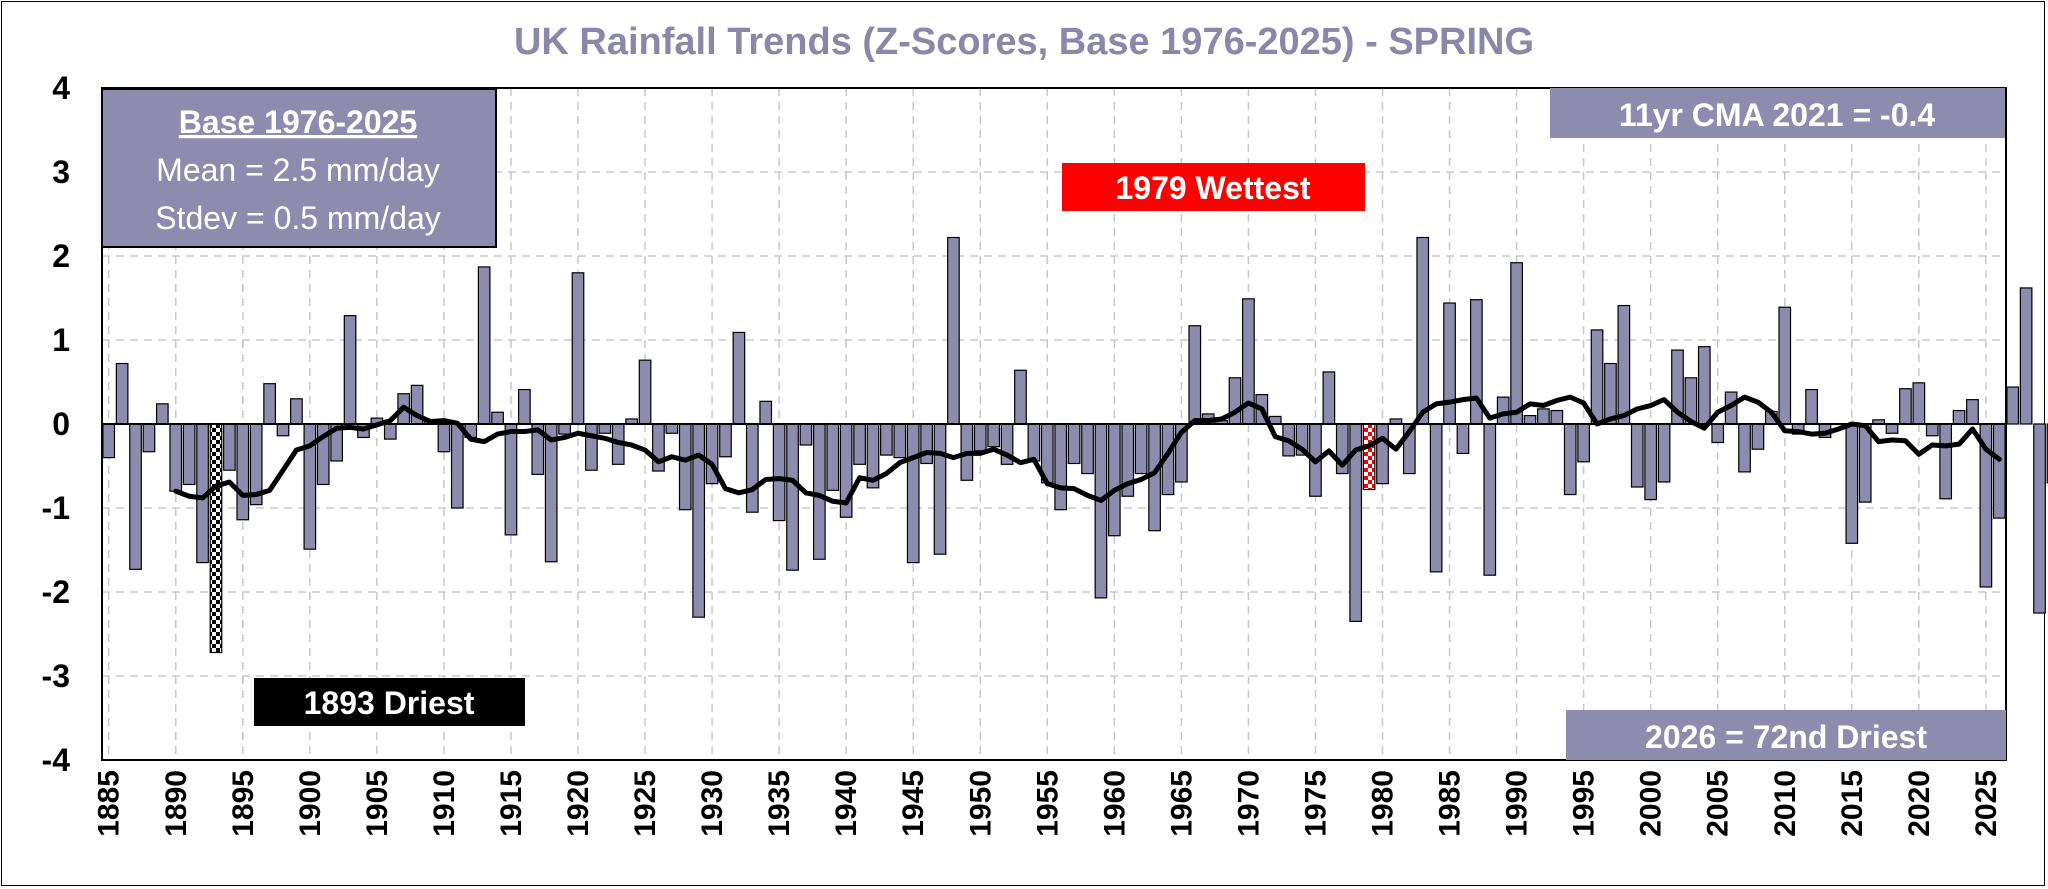 This screenshot has width=2048, height=889. I want to click on y-tick-label: -3, so click(56, 676).